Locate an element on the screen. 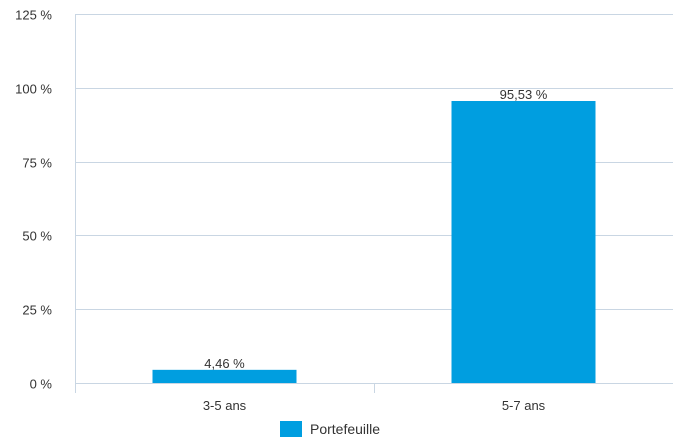  y-tick-label-0: 0 % is located at coordinates (41, 384).